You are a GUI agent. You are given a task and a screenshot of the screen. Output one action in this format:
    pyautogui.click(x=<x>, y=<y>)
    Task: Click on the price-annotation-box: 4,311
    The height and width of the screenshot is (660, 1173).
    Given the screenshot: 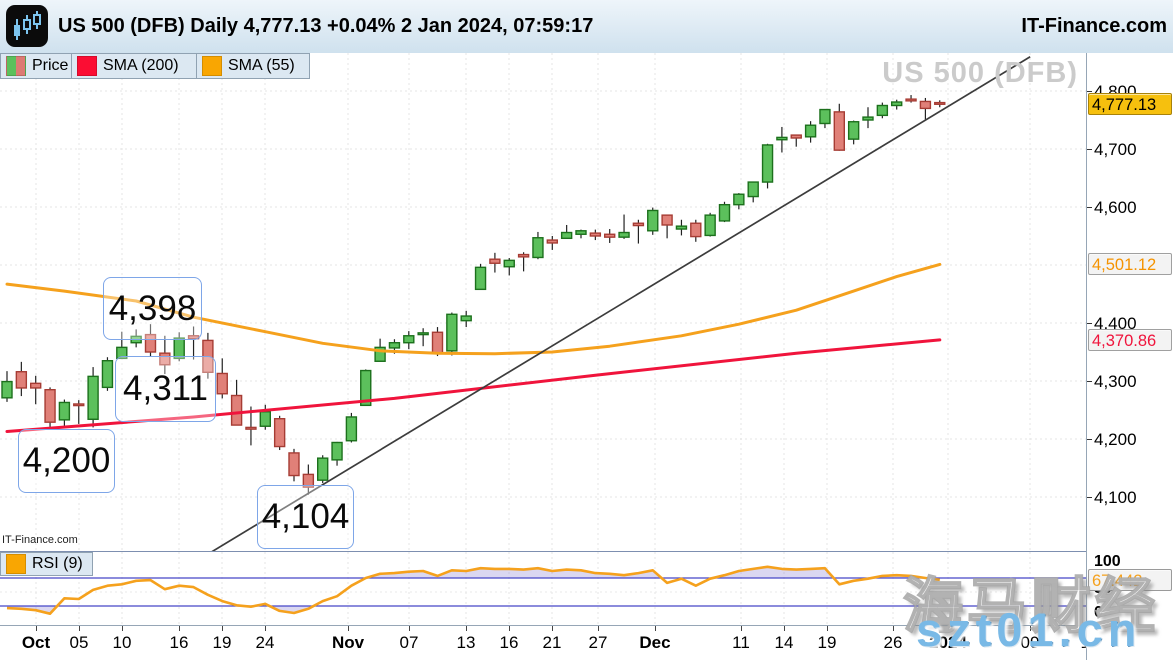 What is the action you would take?
    pyautogui.click(x=165, y=389)
    